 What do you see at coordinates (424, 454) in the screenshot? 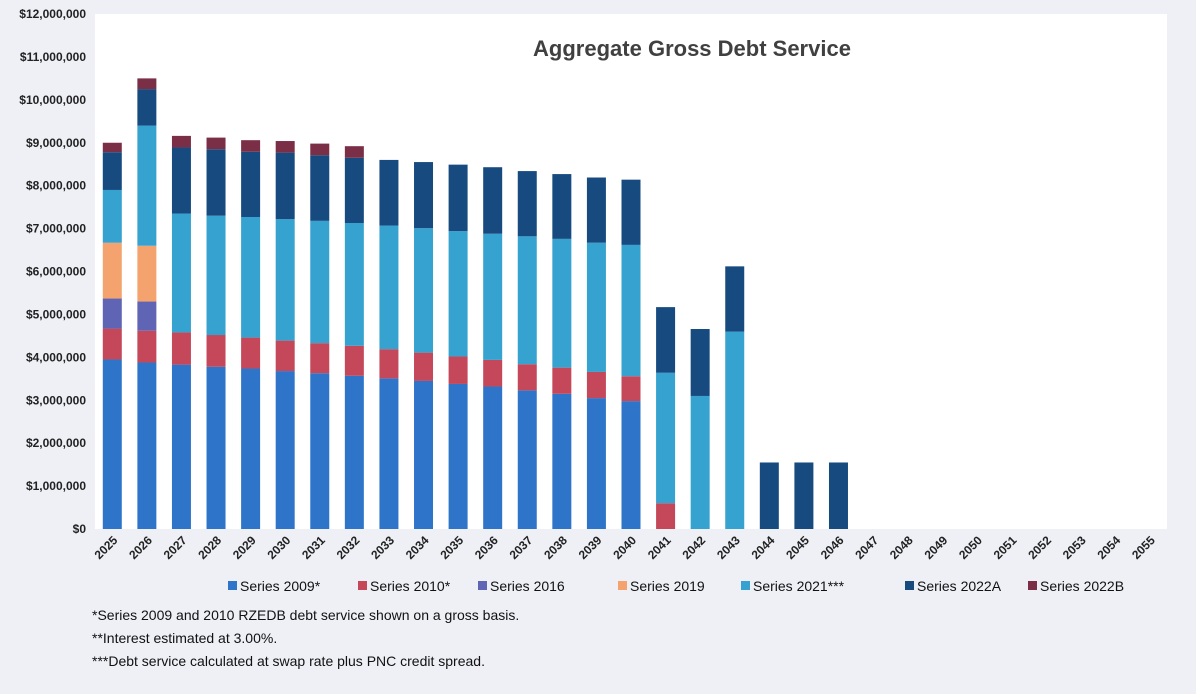
I see `bar-segment-2034-s0` at bounding box center [424, 454].